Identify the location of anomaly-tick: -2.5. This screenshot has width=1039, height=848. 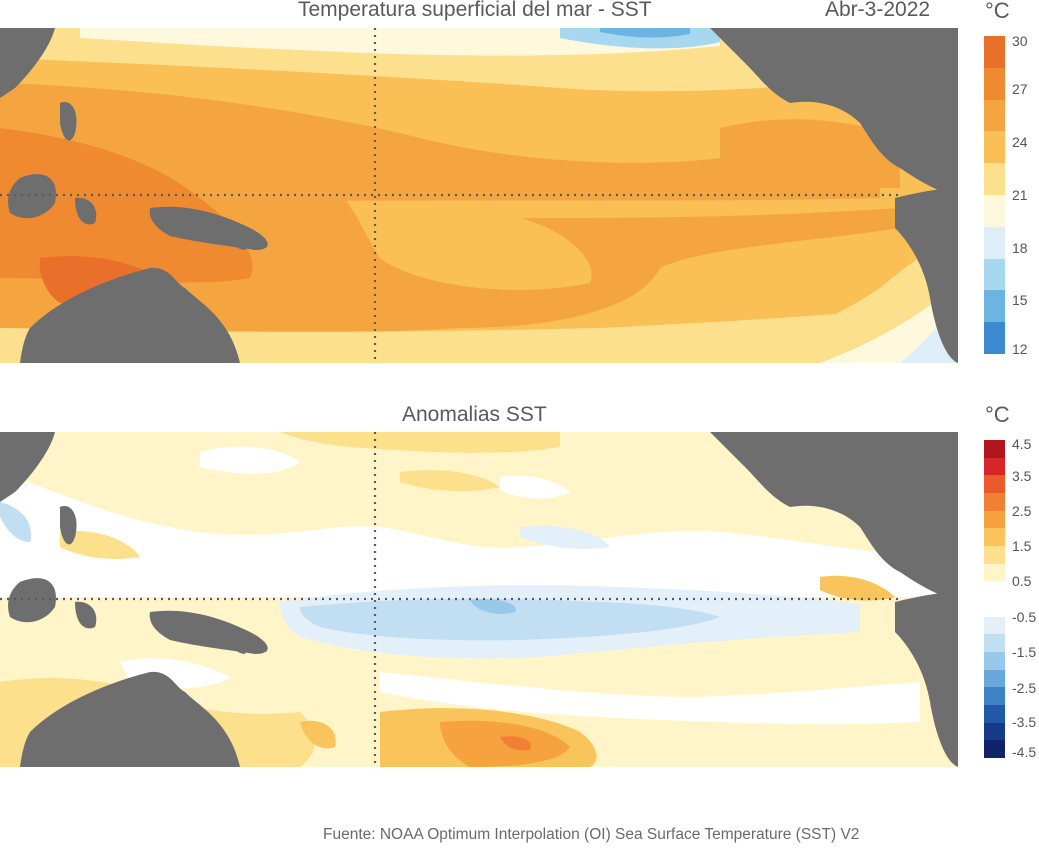
(1024, 688).